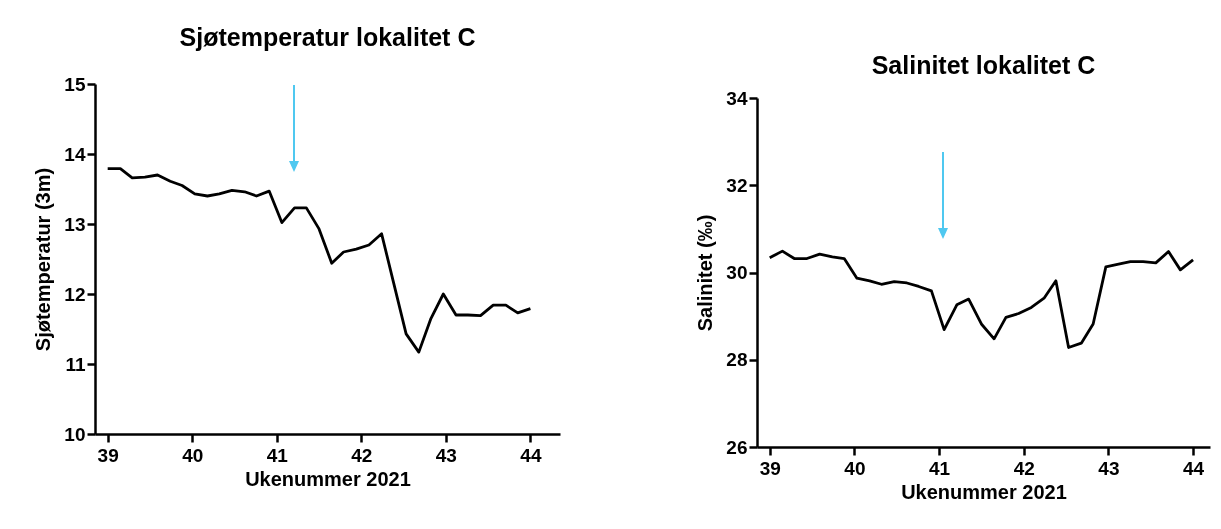 Image resolution: width=1221 pixels, height=529 pixels. What do you see at coordinates (75, 224) in the screenshot?
I see `y-tick-label: 13` at bounding box center [75, 224].